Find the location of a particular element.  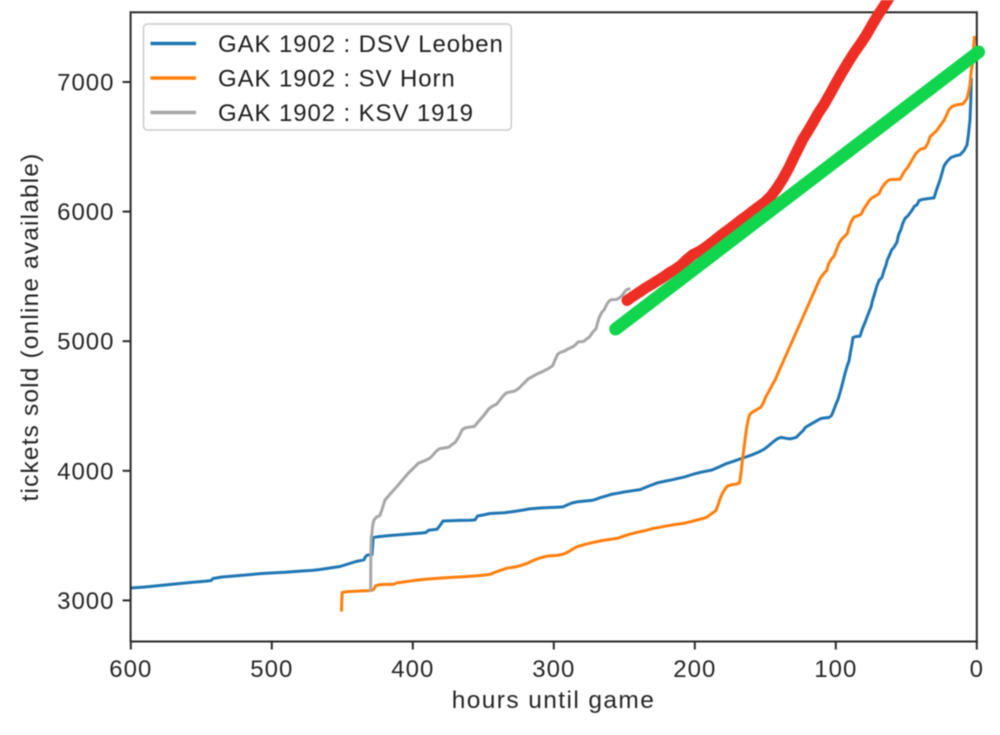

svg-text: 6000 is located at coordinates (85, 212).